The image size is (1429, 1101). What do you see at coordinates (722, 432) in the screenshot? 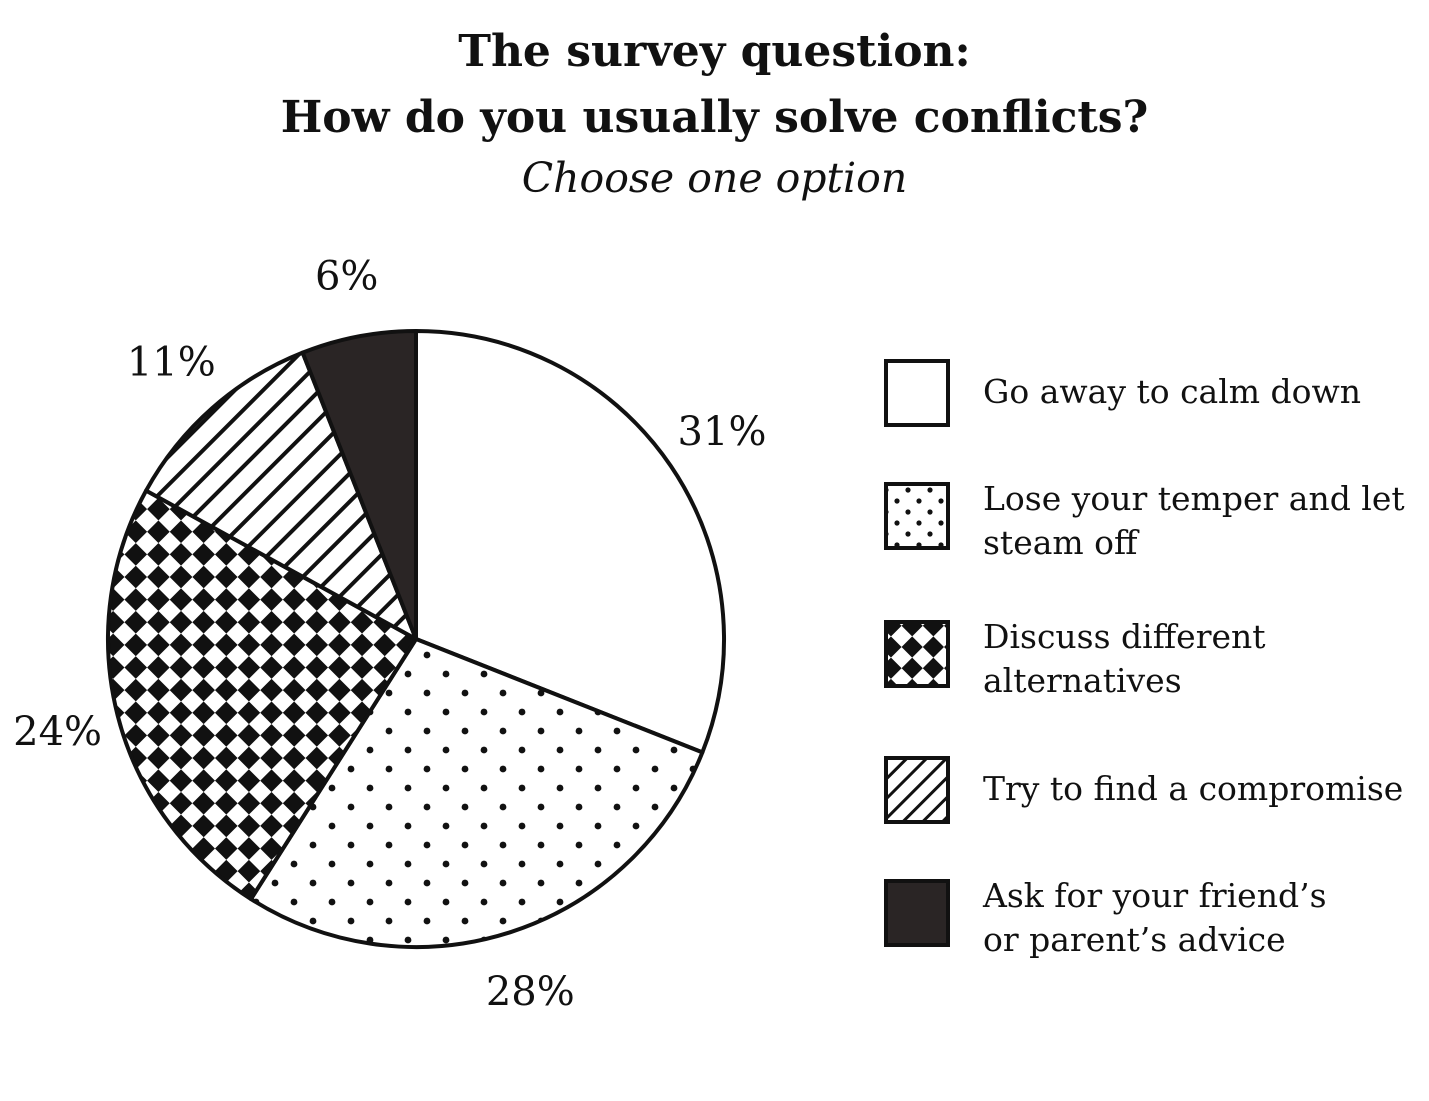
I see `slice-value-label: 31%` at bounding box center [722, 432].